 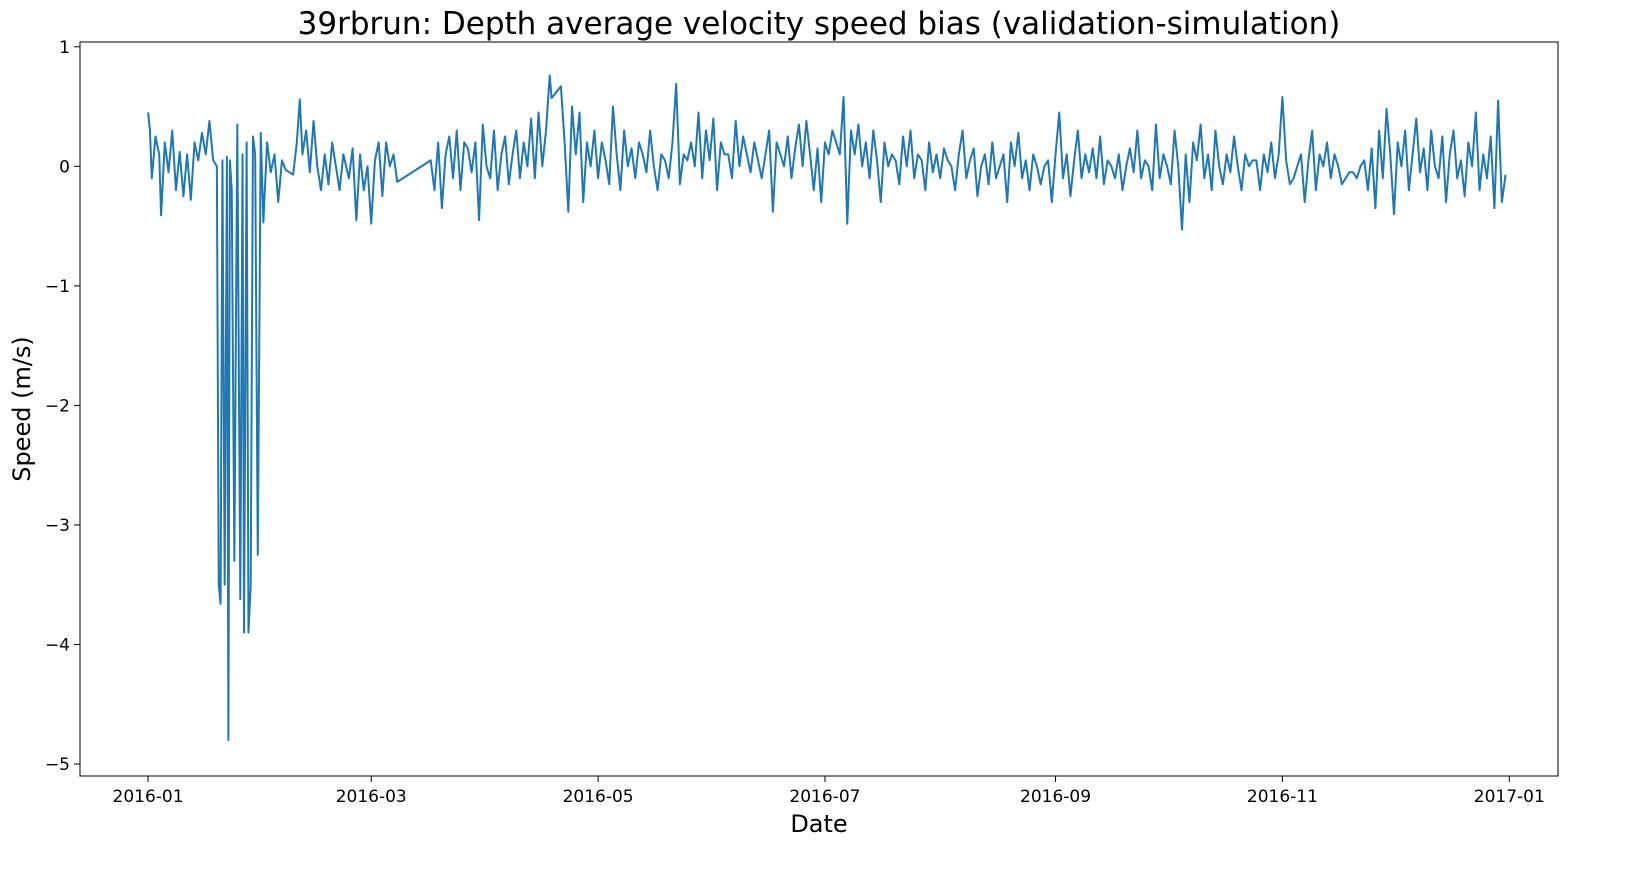 What do you see at coordinates (57, 526) in the screenshot?
I see `y-tick-label: −3` at bounding box center [57, 526].